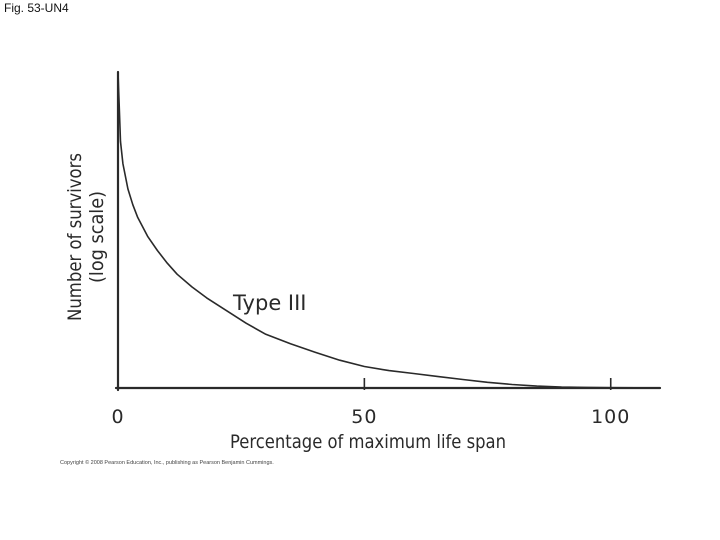 This screenshot has height=540, width=720. Describe the element at coordinates (75, 237) in the screenshot. I see `y-axis-title: Number of survivors` at that location.